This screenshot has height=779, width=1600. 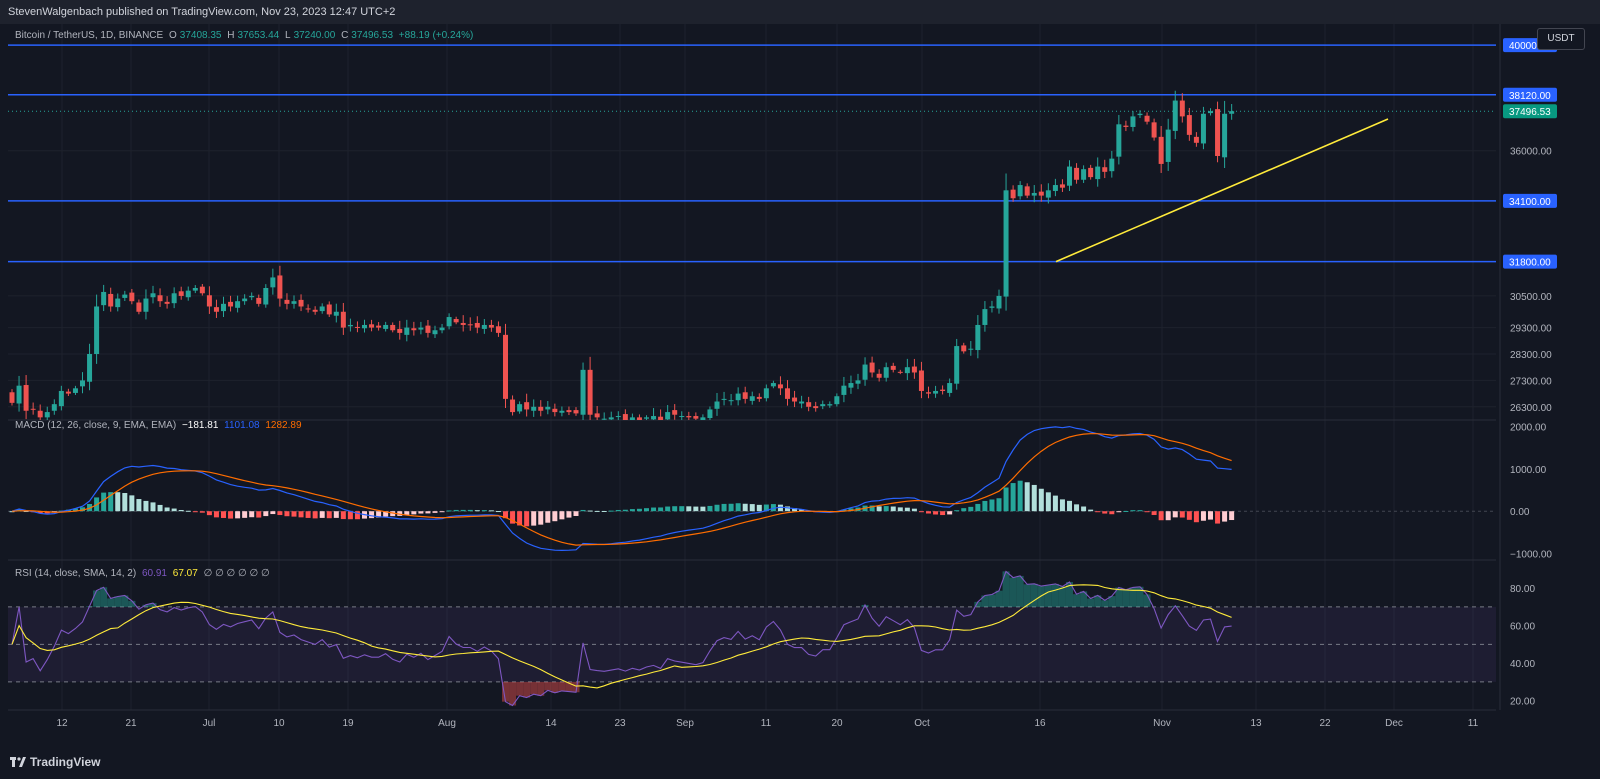 What do you see at coordinates (1561, 39) in the screenshot?
I see `currency-button: USDT` at bounding box center [1561, 39].